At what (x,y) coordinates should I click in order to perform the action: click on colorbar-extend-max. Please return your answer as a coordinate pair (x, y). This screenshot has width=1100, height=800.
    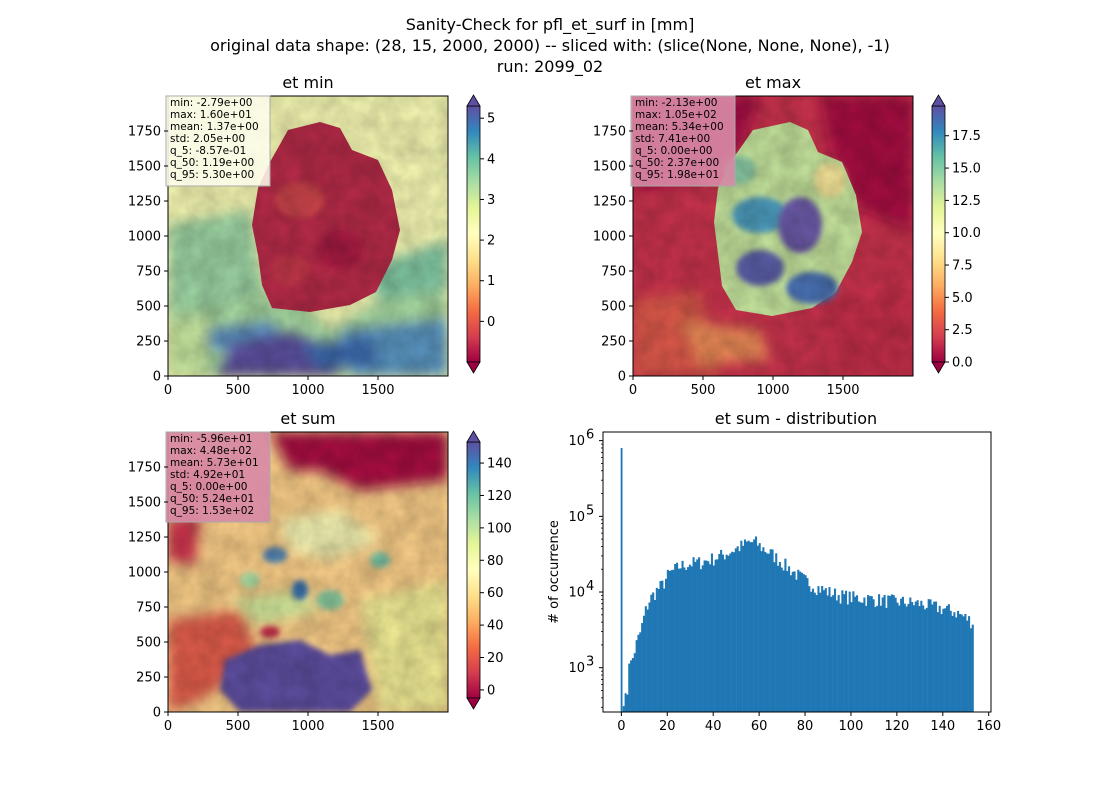
    Looking at the image, I should click on (473, 436).